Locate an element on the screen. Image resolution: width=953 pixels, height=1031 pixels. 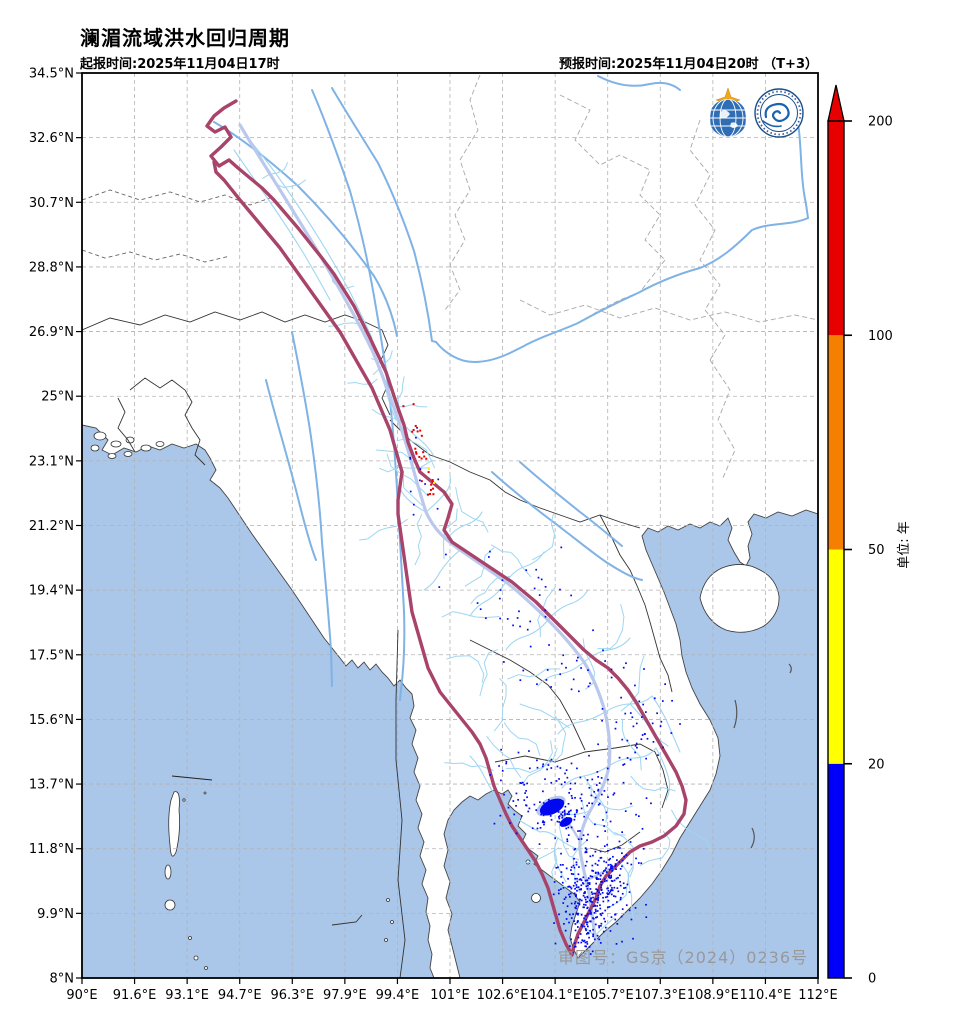
andaman-islands is located at coordinates (174, 824).